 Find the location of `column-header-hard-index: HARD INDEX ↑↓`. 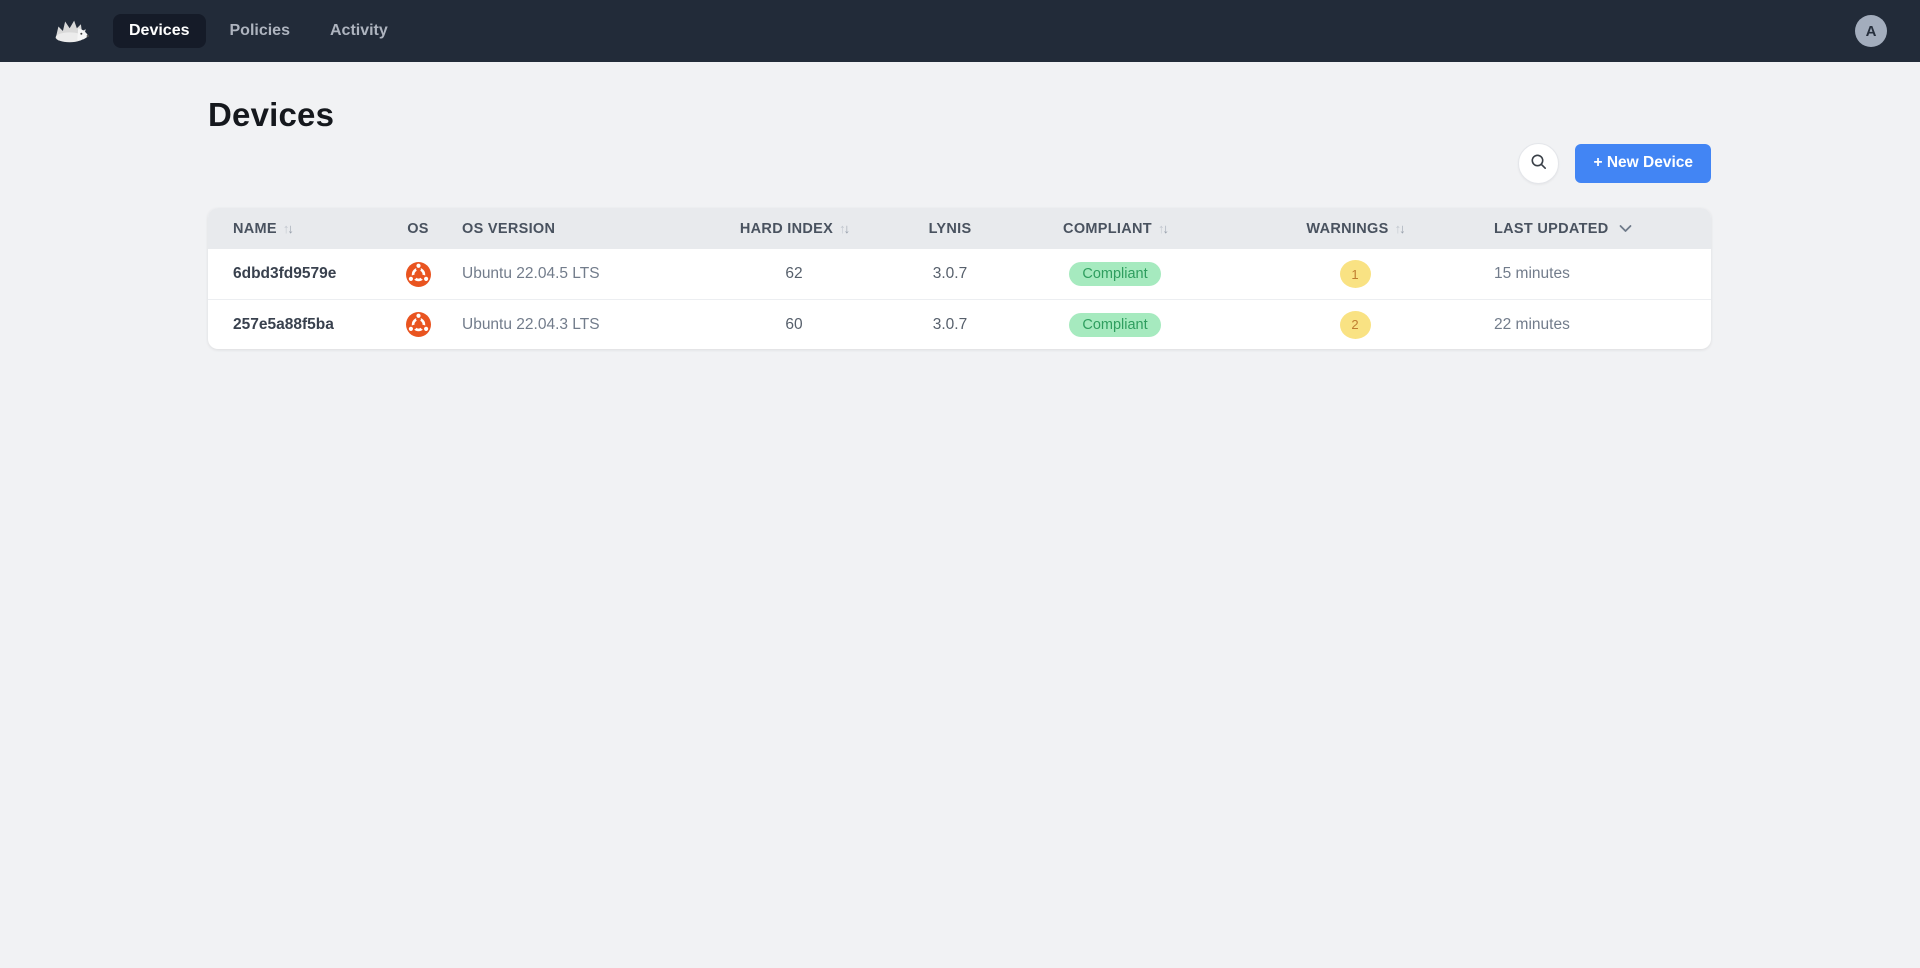

column-header-hard-index: HARD INDEX ↑↓ is located at coordinates (794, 228).